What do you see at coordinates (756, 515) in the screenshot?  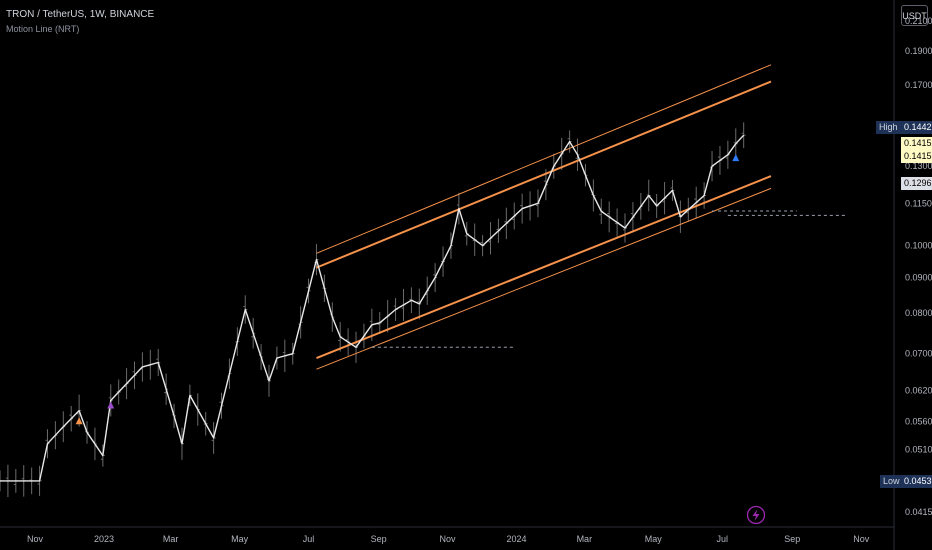 I see `lightning-icon` at bounding box center [756, 515].